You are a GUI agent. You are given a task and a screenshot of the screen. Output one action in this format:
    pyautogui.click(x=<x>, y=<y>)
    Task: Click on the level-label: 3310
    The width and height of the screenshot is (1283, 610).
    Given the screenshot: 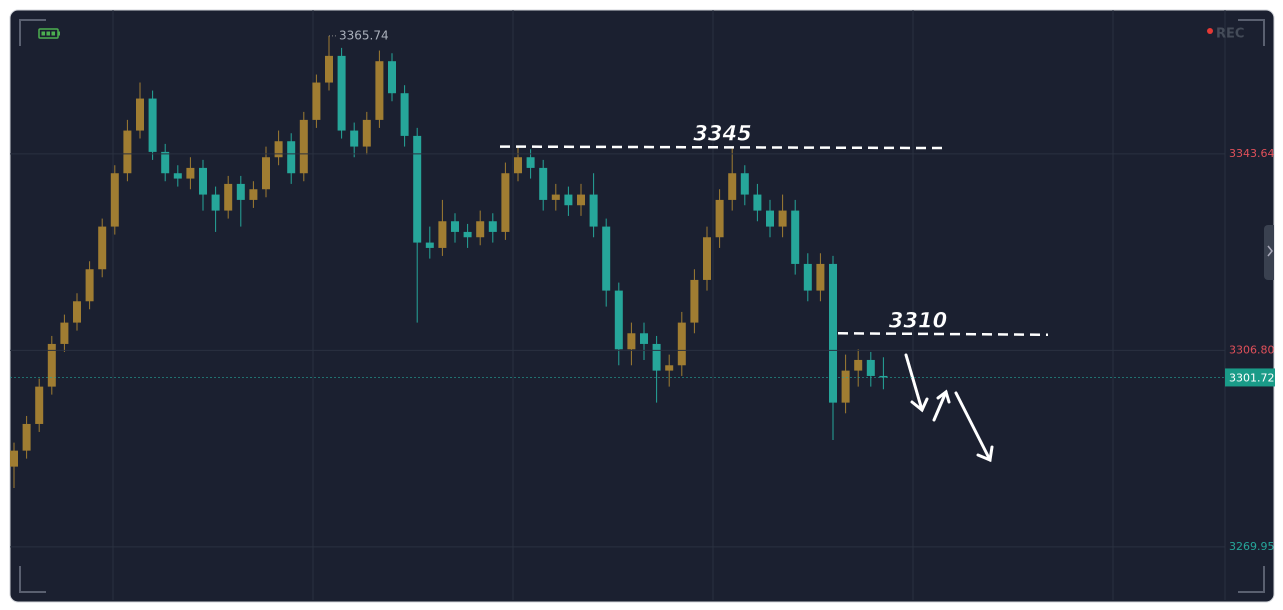 What is the action you would take?
    pyautogui.click(x=918, y=320)
    